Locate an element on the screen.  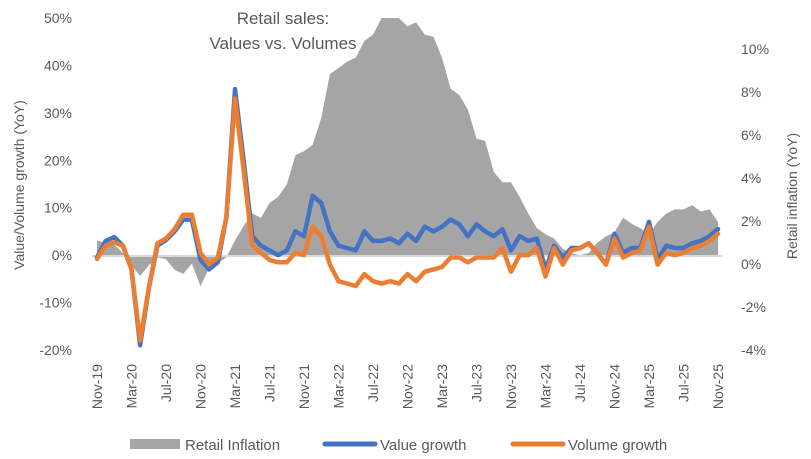
chart-title-line-2: Values vs. Volumes is located at coordinates (282, 43).